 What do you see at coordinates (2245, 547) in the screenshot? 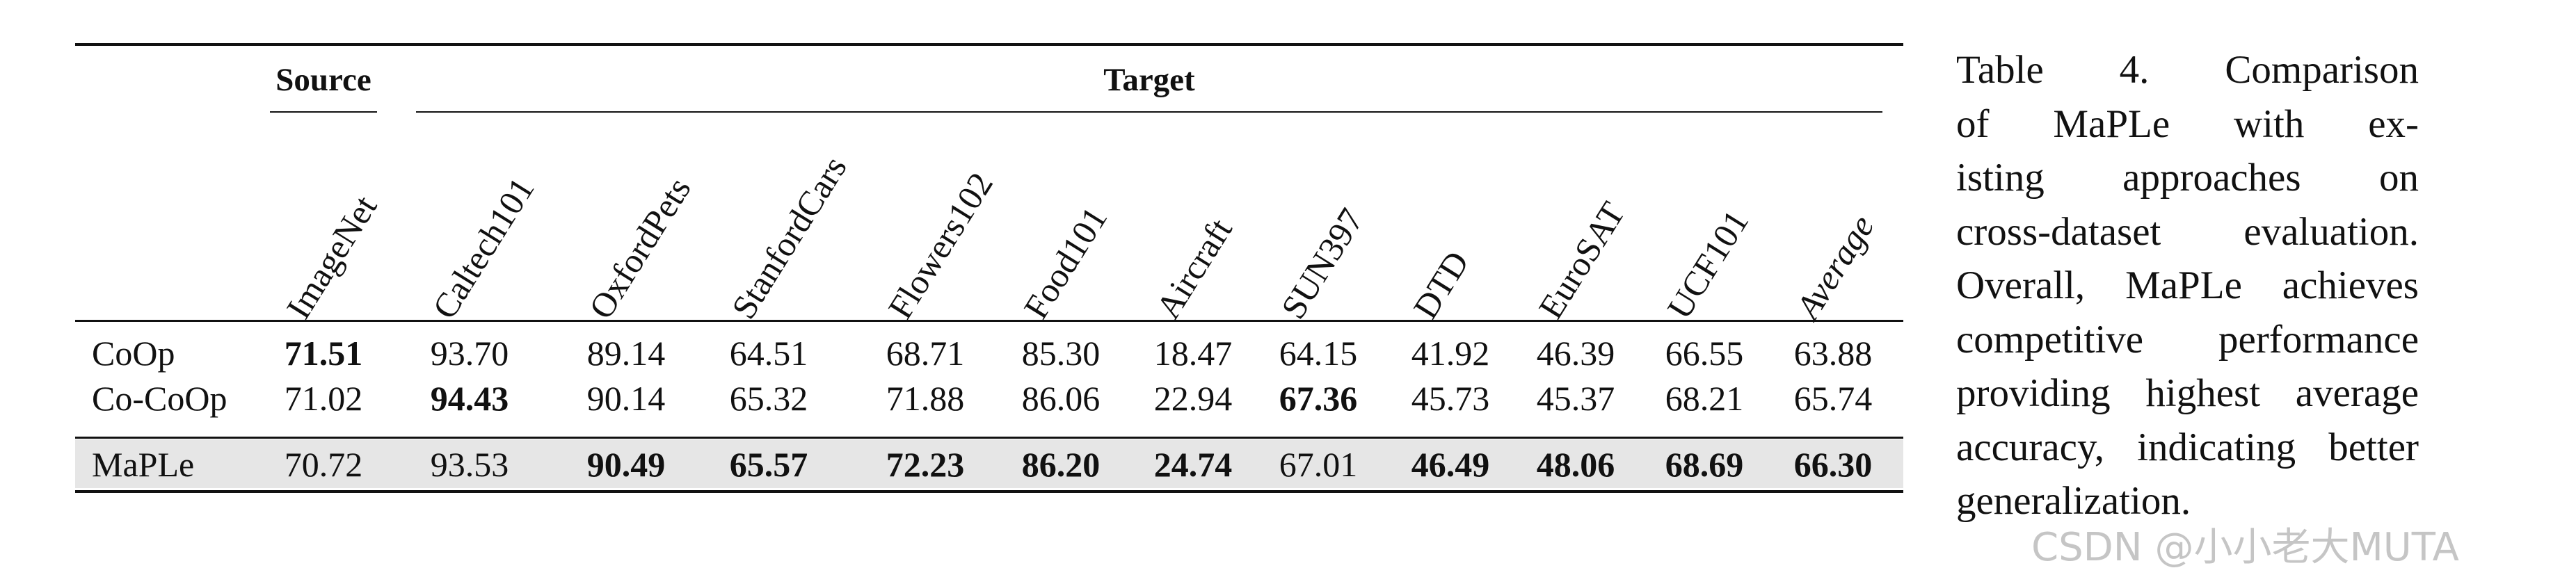
I see `watermark: CSDN @小小老大MUTA` at bounding box center [2245, 547].